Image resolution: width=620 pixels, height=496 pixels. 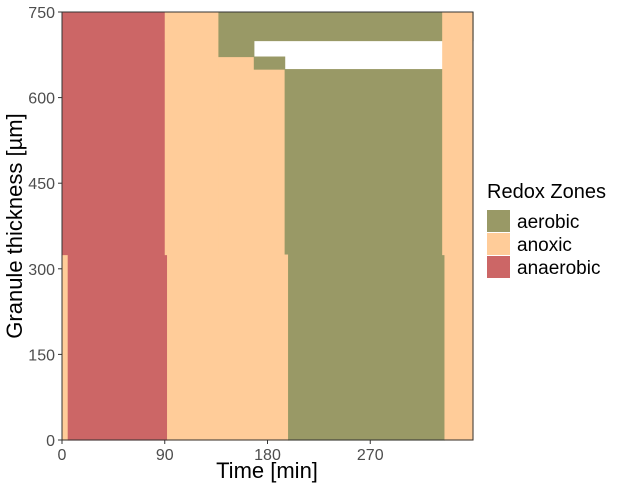 What do you see at coordinates (221, 452) in the screenshot?
I see `x-axis: 0 90 180 270` at bounding box center [221, 452].